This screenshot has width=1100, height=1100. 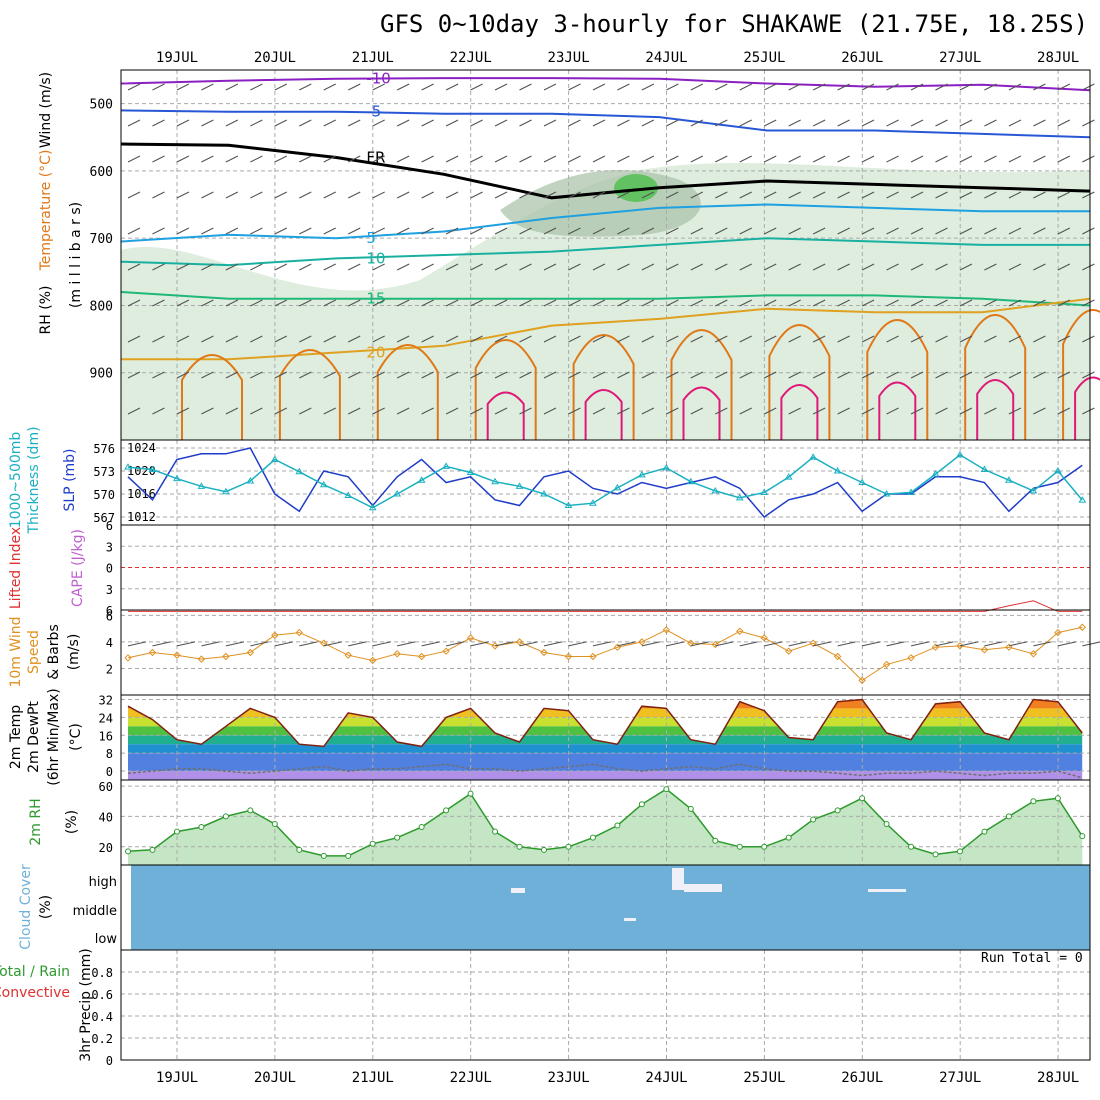 What do you see at coordinates (605, 84) in the screenshot?
I see `isotherm--10` at bounding box center [605, 84].